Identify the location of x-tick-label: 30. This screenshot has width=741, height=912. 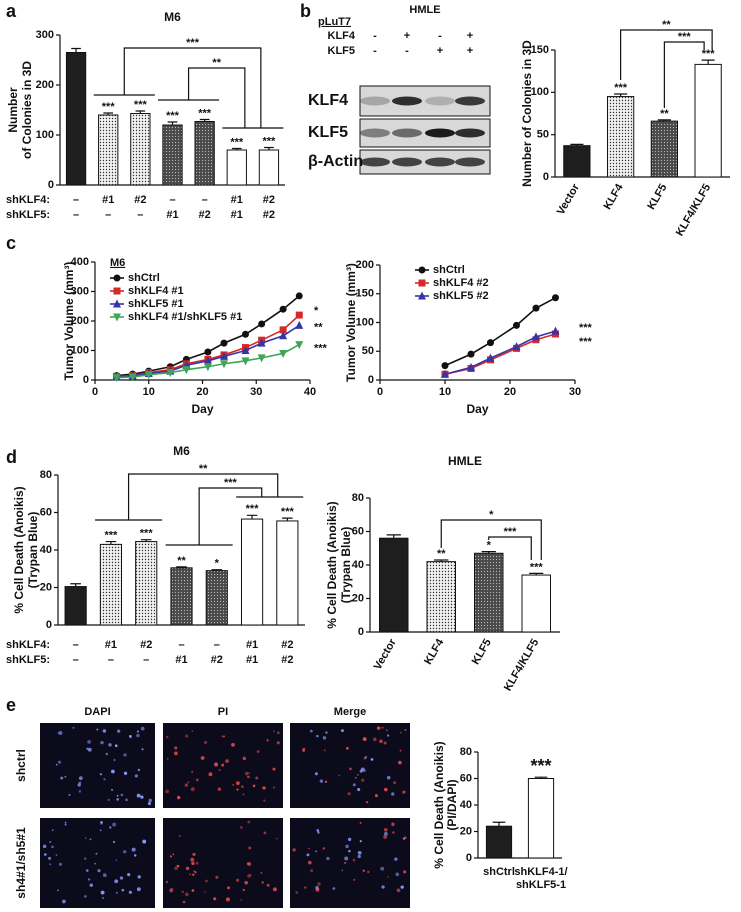
(256, 392).